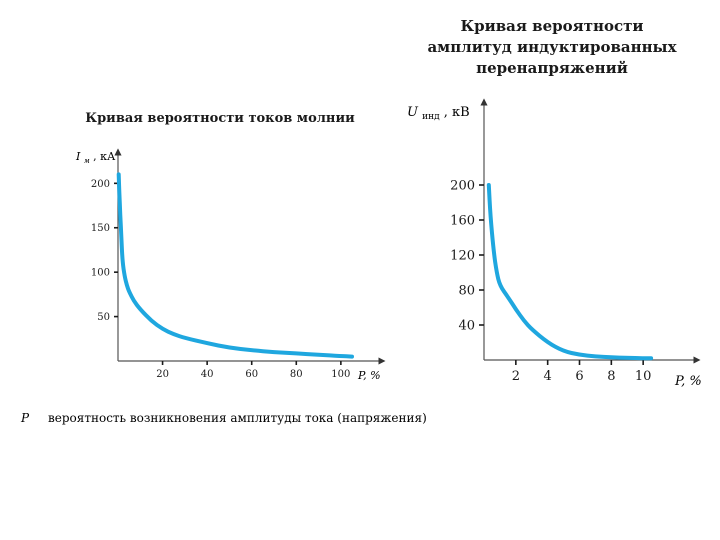 The height and width of the screenshot is (540, 720). Describe the element at coordinates (25, 418) in the screenshot. I see `footnote-symbol: P` at that location.